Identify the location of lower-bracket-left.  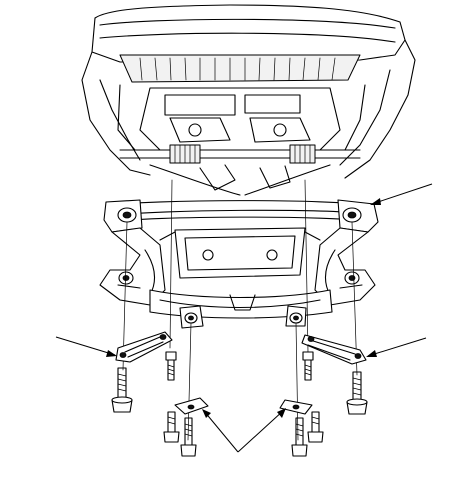
(191, 406).